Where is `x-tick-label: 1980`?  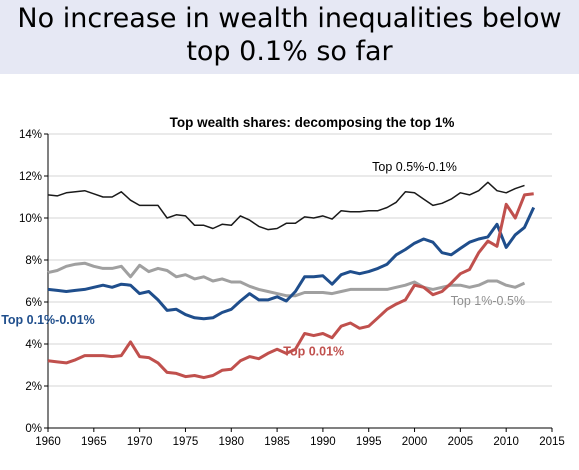
x-tick-label: 1980 is located at coordinates (231, 442).